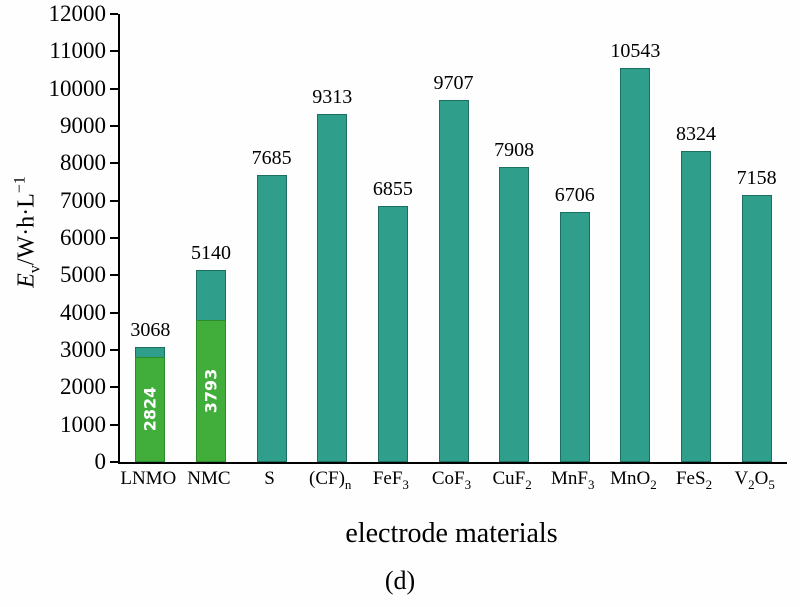 Image resolution: width=800 pixels, height=607 pixels. What do you see at coordinates (694, 480) in the screenshot?
I see `x-tick-label: FeS2` at bounding box center [694, 480].